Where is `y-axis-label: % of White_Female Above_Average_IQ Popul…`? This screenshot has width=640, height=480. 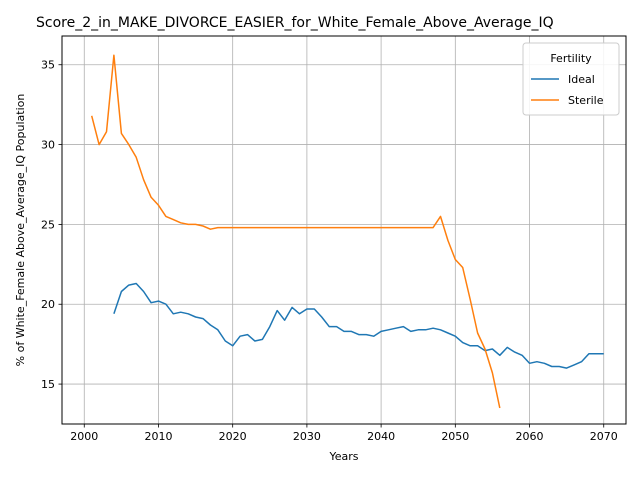 y-axis-label: % of White_Female Above_Average_IQ Popul… is located at coordinates (20, 230).